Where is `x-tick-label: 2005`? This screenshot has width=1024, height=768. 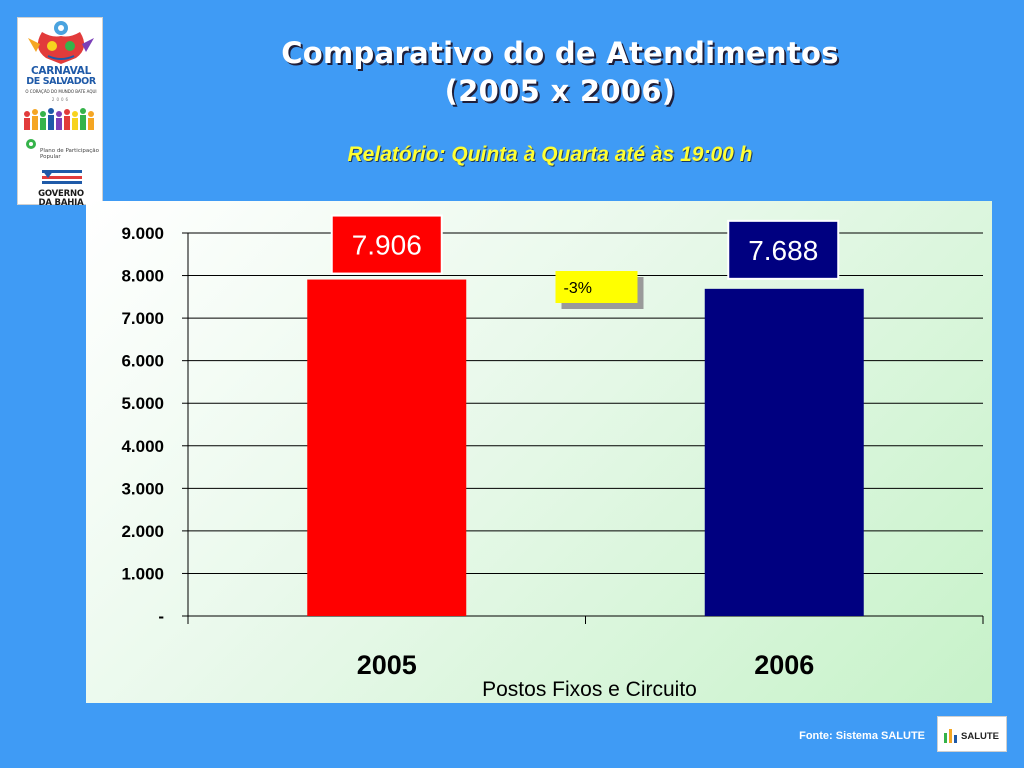 x-tick-label: 2005 is located at coordinates (387, 665).